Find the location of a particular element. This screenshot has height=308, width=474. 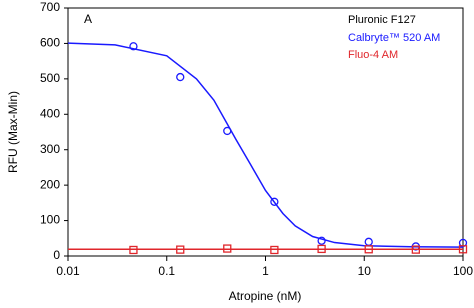

x-tick-label: 1 is located at coordinates (265, 271).